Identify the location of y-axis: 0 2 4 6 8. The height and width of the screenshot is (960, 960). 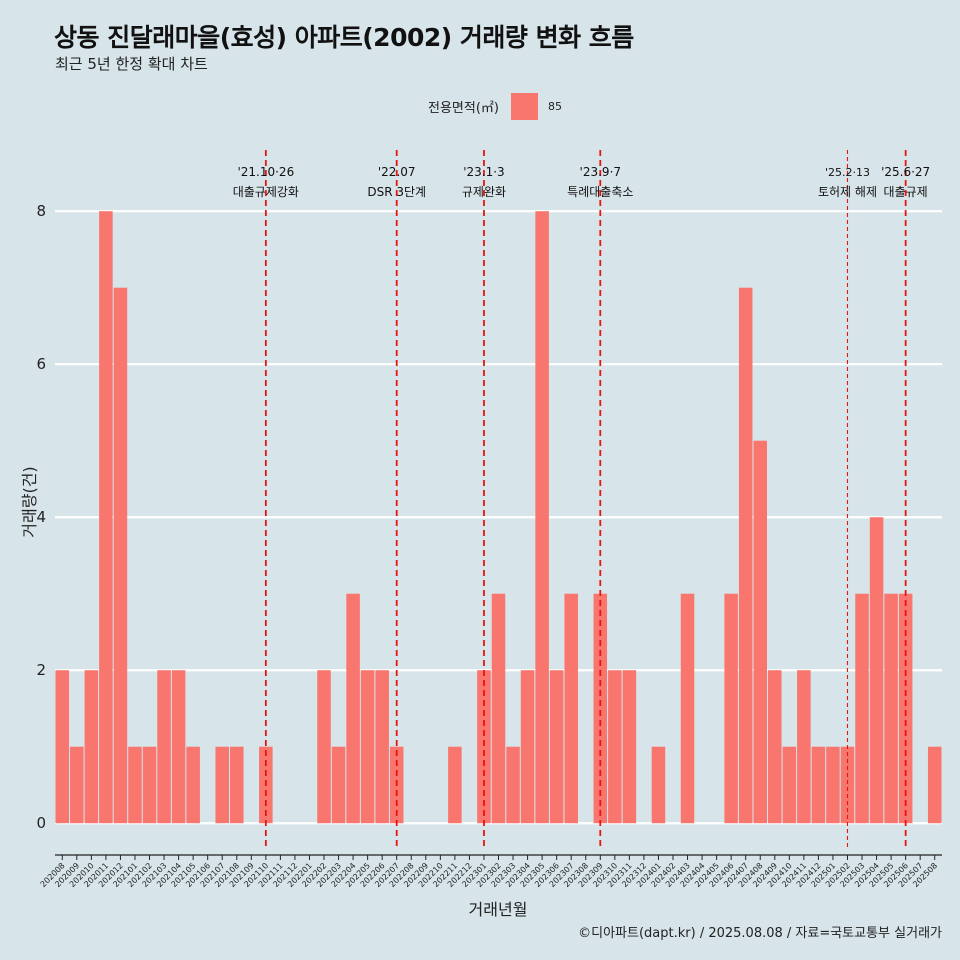
(41, 517).